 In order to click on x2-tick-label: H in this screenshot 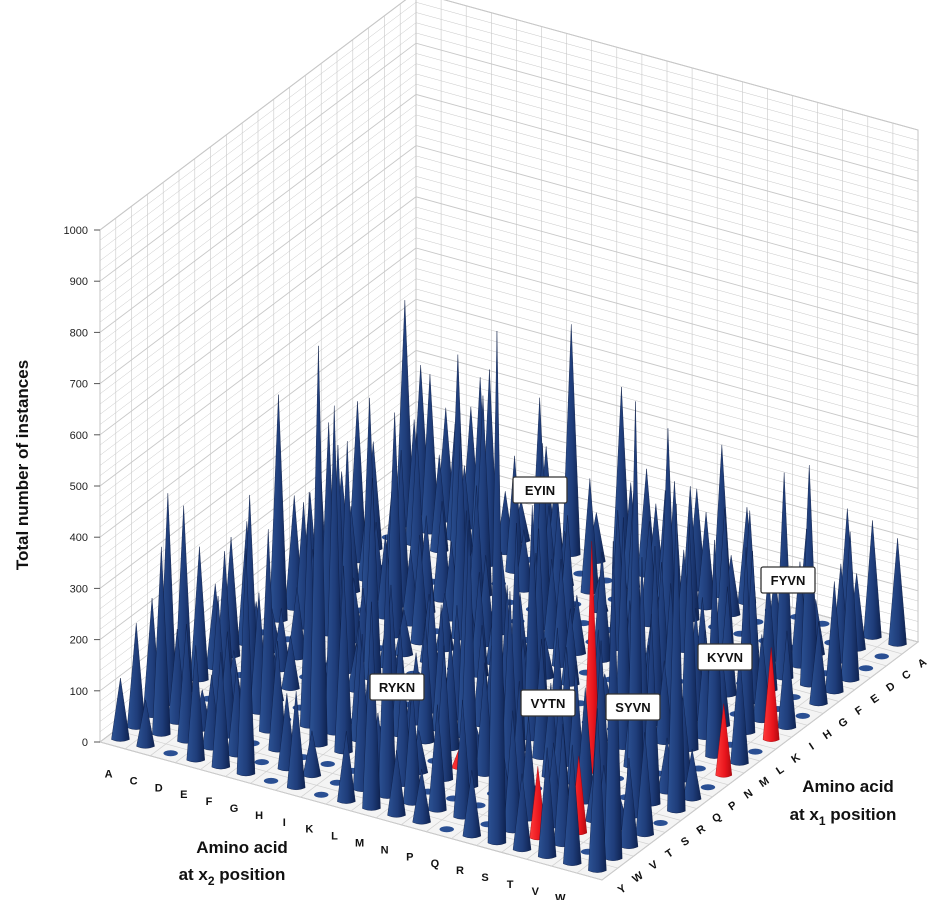, I will do `click(259, 816)`.